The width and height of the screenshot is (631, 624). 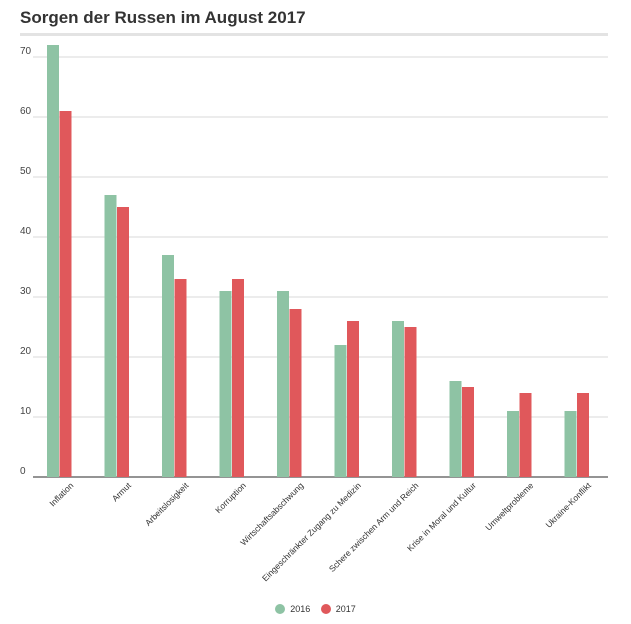 What do you see at coordinates (509, 506) in the screenshot?
I see `x-tick-label: Umweltprobleme` at bounding box center [509, 506].